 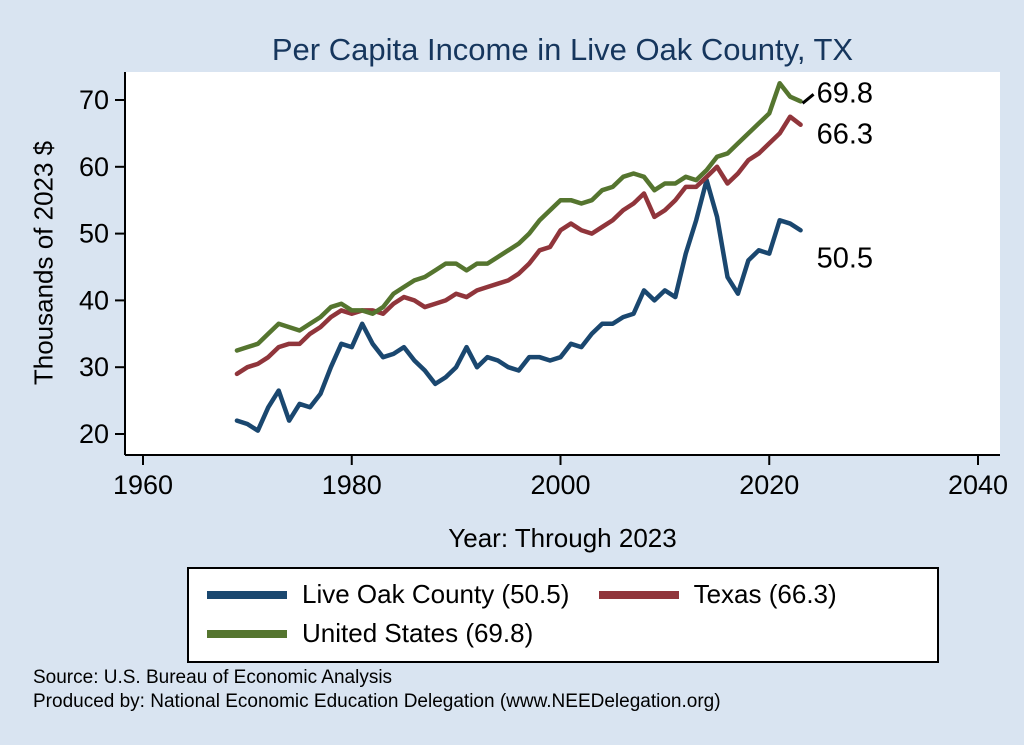 I want to click on legend-item-texas: Texas (66.3), so click(x=758, y=594).